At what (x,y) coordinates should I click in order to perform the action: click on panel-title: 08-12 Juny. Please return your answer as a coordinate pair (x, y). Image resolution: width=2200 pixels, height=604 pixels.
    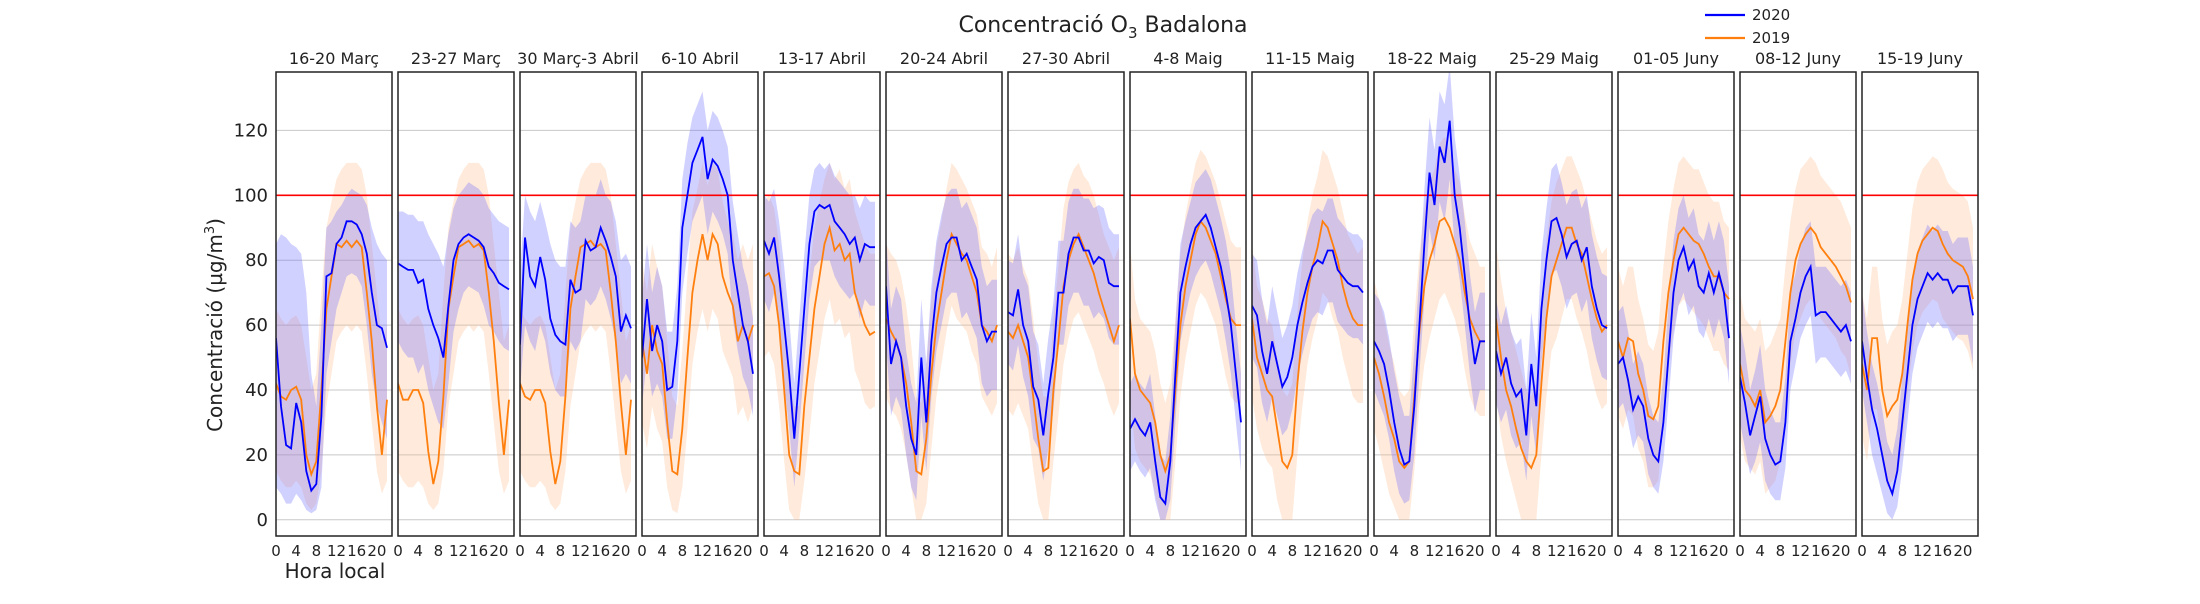
    Looking at the image, I should click on (1798, 58).